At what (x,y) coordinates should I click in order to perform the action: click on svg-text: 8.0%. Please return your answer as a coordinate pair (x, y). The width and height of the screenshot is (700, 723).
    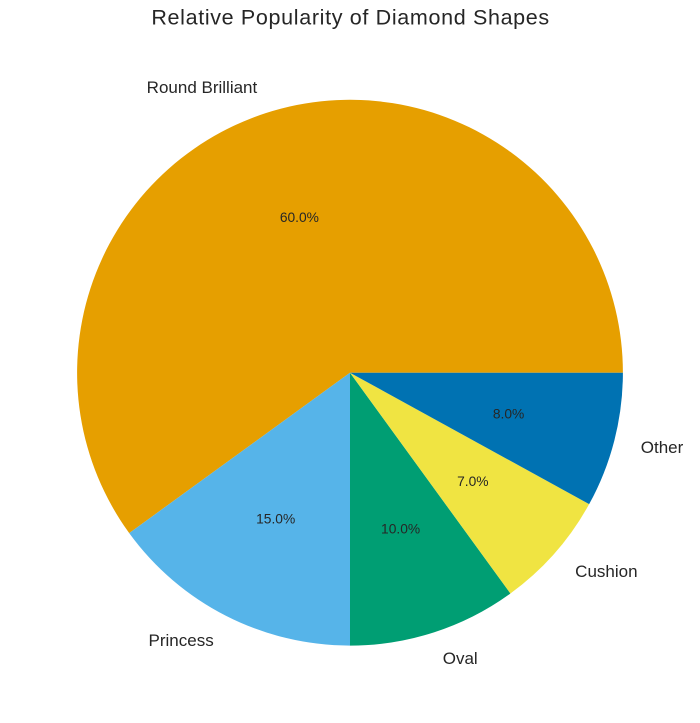
    Looking at the image, I should click on (508, 413).